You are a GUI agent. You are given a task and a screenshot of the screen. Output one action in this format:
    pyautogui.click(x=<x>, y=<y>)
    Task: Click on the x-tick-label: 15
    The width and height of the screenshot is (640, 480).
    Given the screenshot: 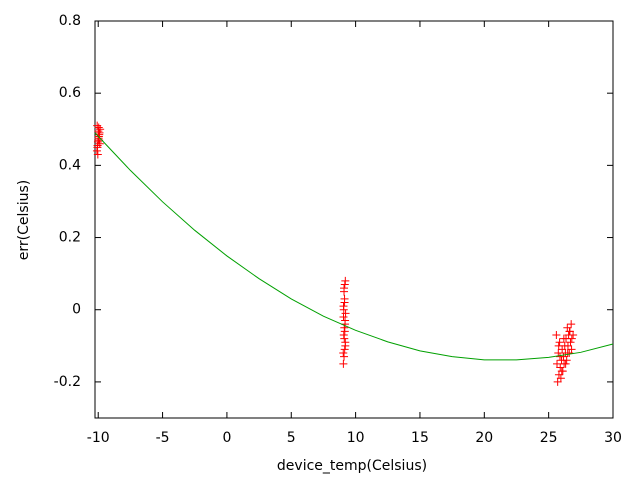 What is the action you would take?
    pyautogui.click(x=420, y=438)
    